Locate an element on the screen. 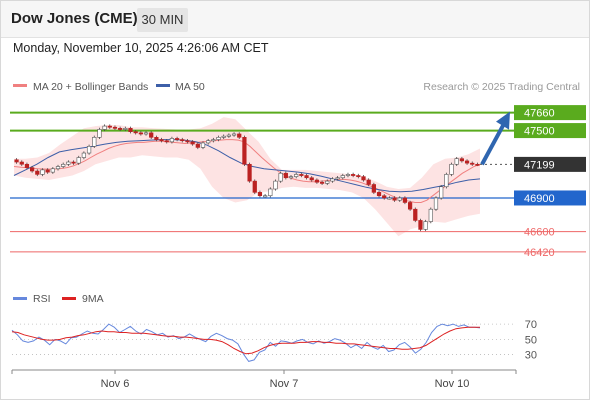 The height and width of the screenshot is (400, 590). rsi-line is located at coordinates (246, 342).